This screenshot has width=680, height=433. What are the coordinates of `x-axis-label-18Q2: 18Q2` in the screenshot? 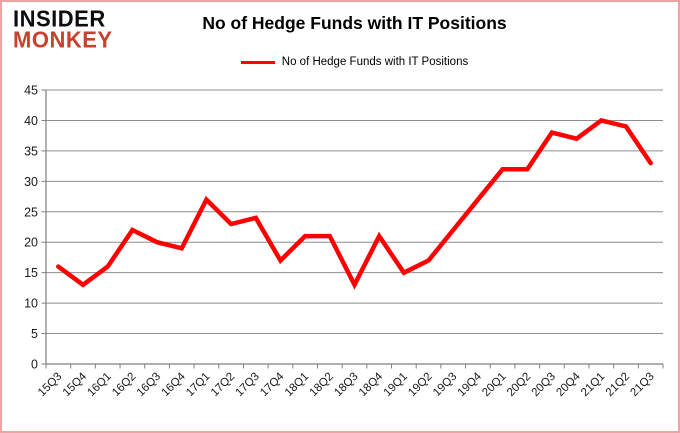 It's located at (322, 385).